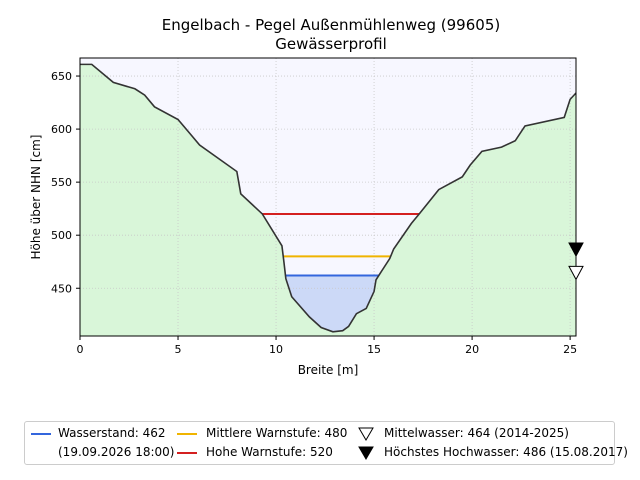 The width and height of the screenshot is (640, 480). Describe the element at coordinates (331, 25) in the screenshot. I see `chart-title: Engelbach - Pegel Außenmühlenweg (99605)` at that location.